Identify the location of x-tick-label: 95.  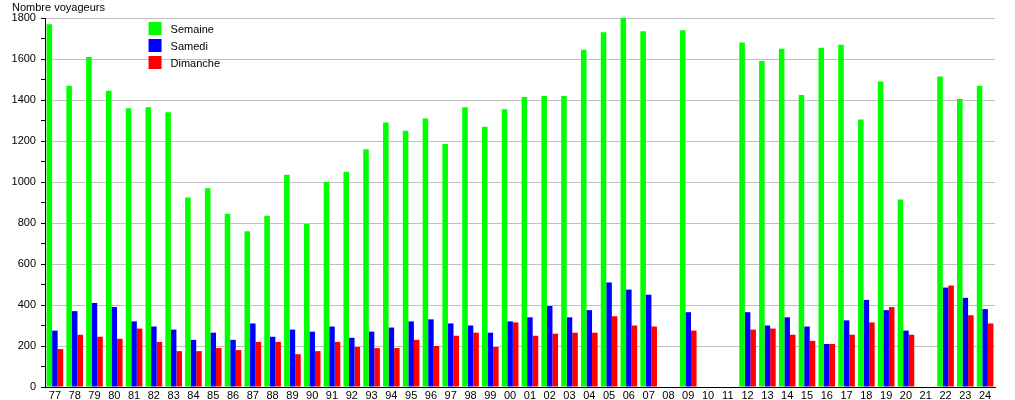
(411, 394).